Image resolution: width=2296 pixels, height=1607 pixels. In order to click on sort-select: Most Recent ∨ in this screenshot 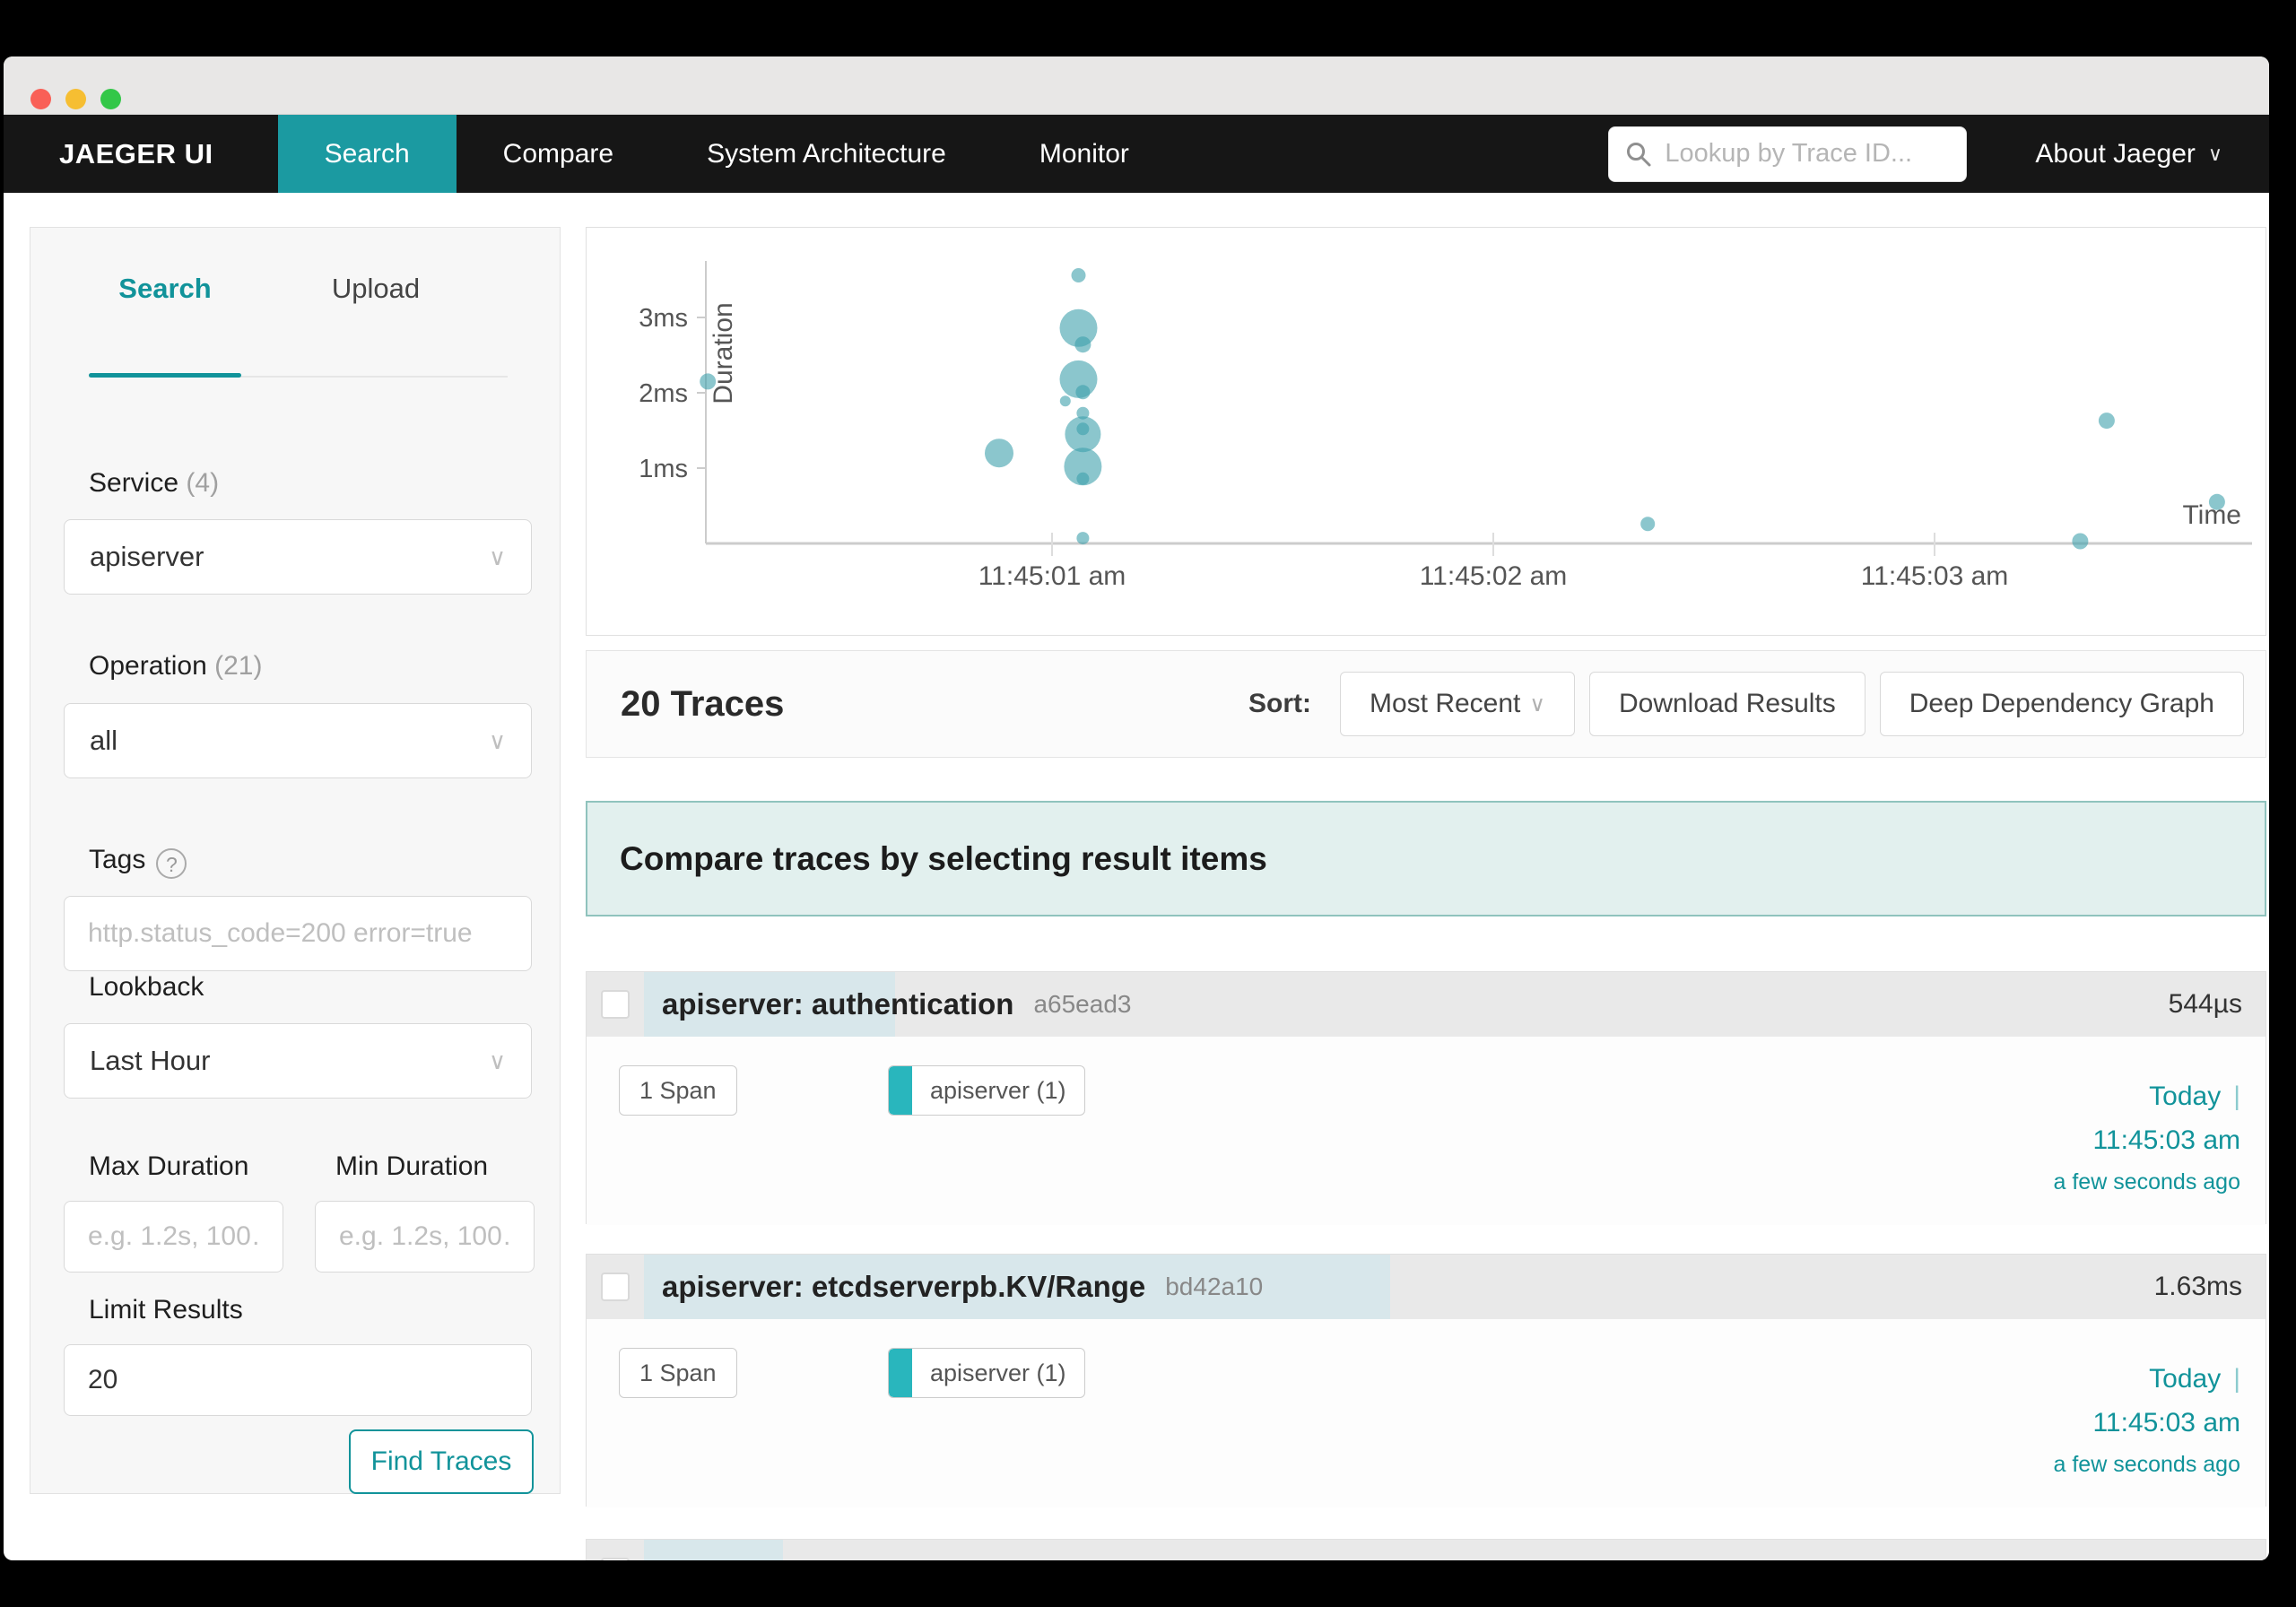, I will do `click(1457, 704)`.